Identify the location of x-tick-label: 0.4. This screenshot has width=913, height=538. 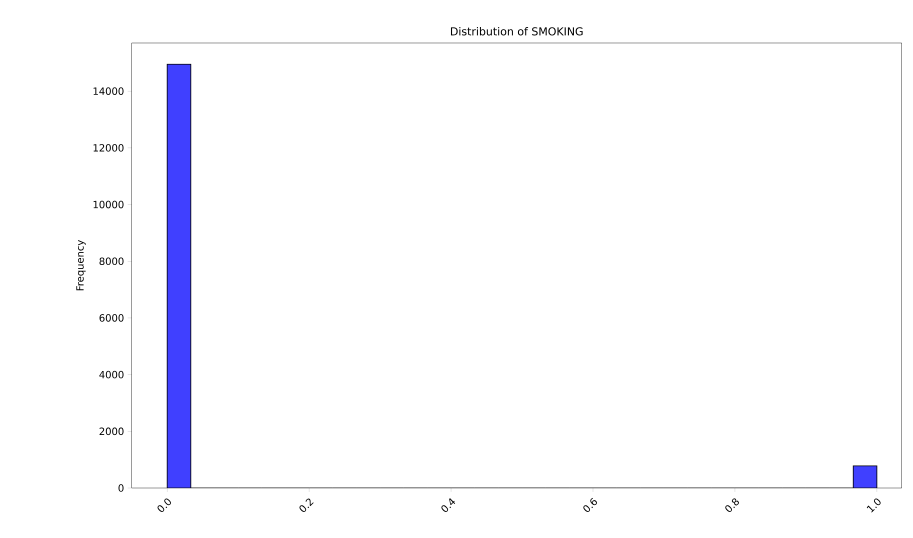
(448, 505).